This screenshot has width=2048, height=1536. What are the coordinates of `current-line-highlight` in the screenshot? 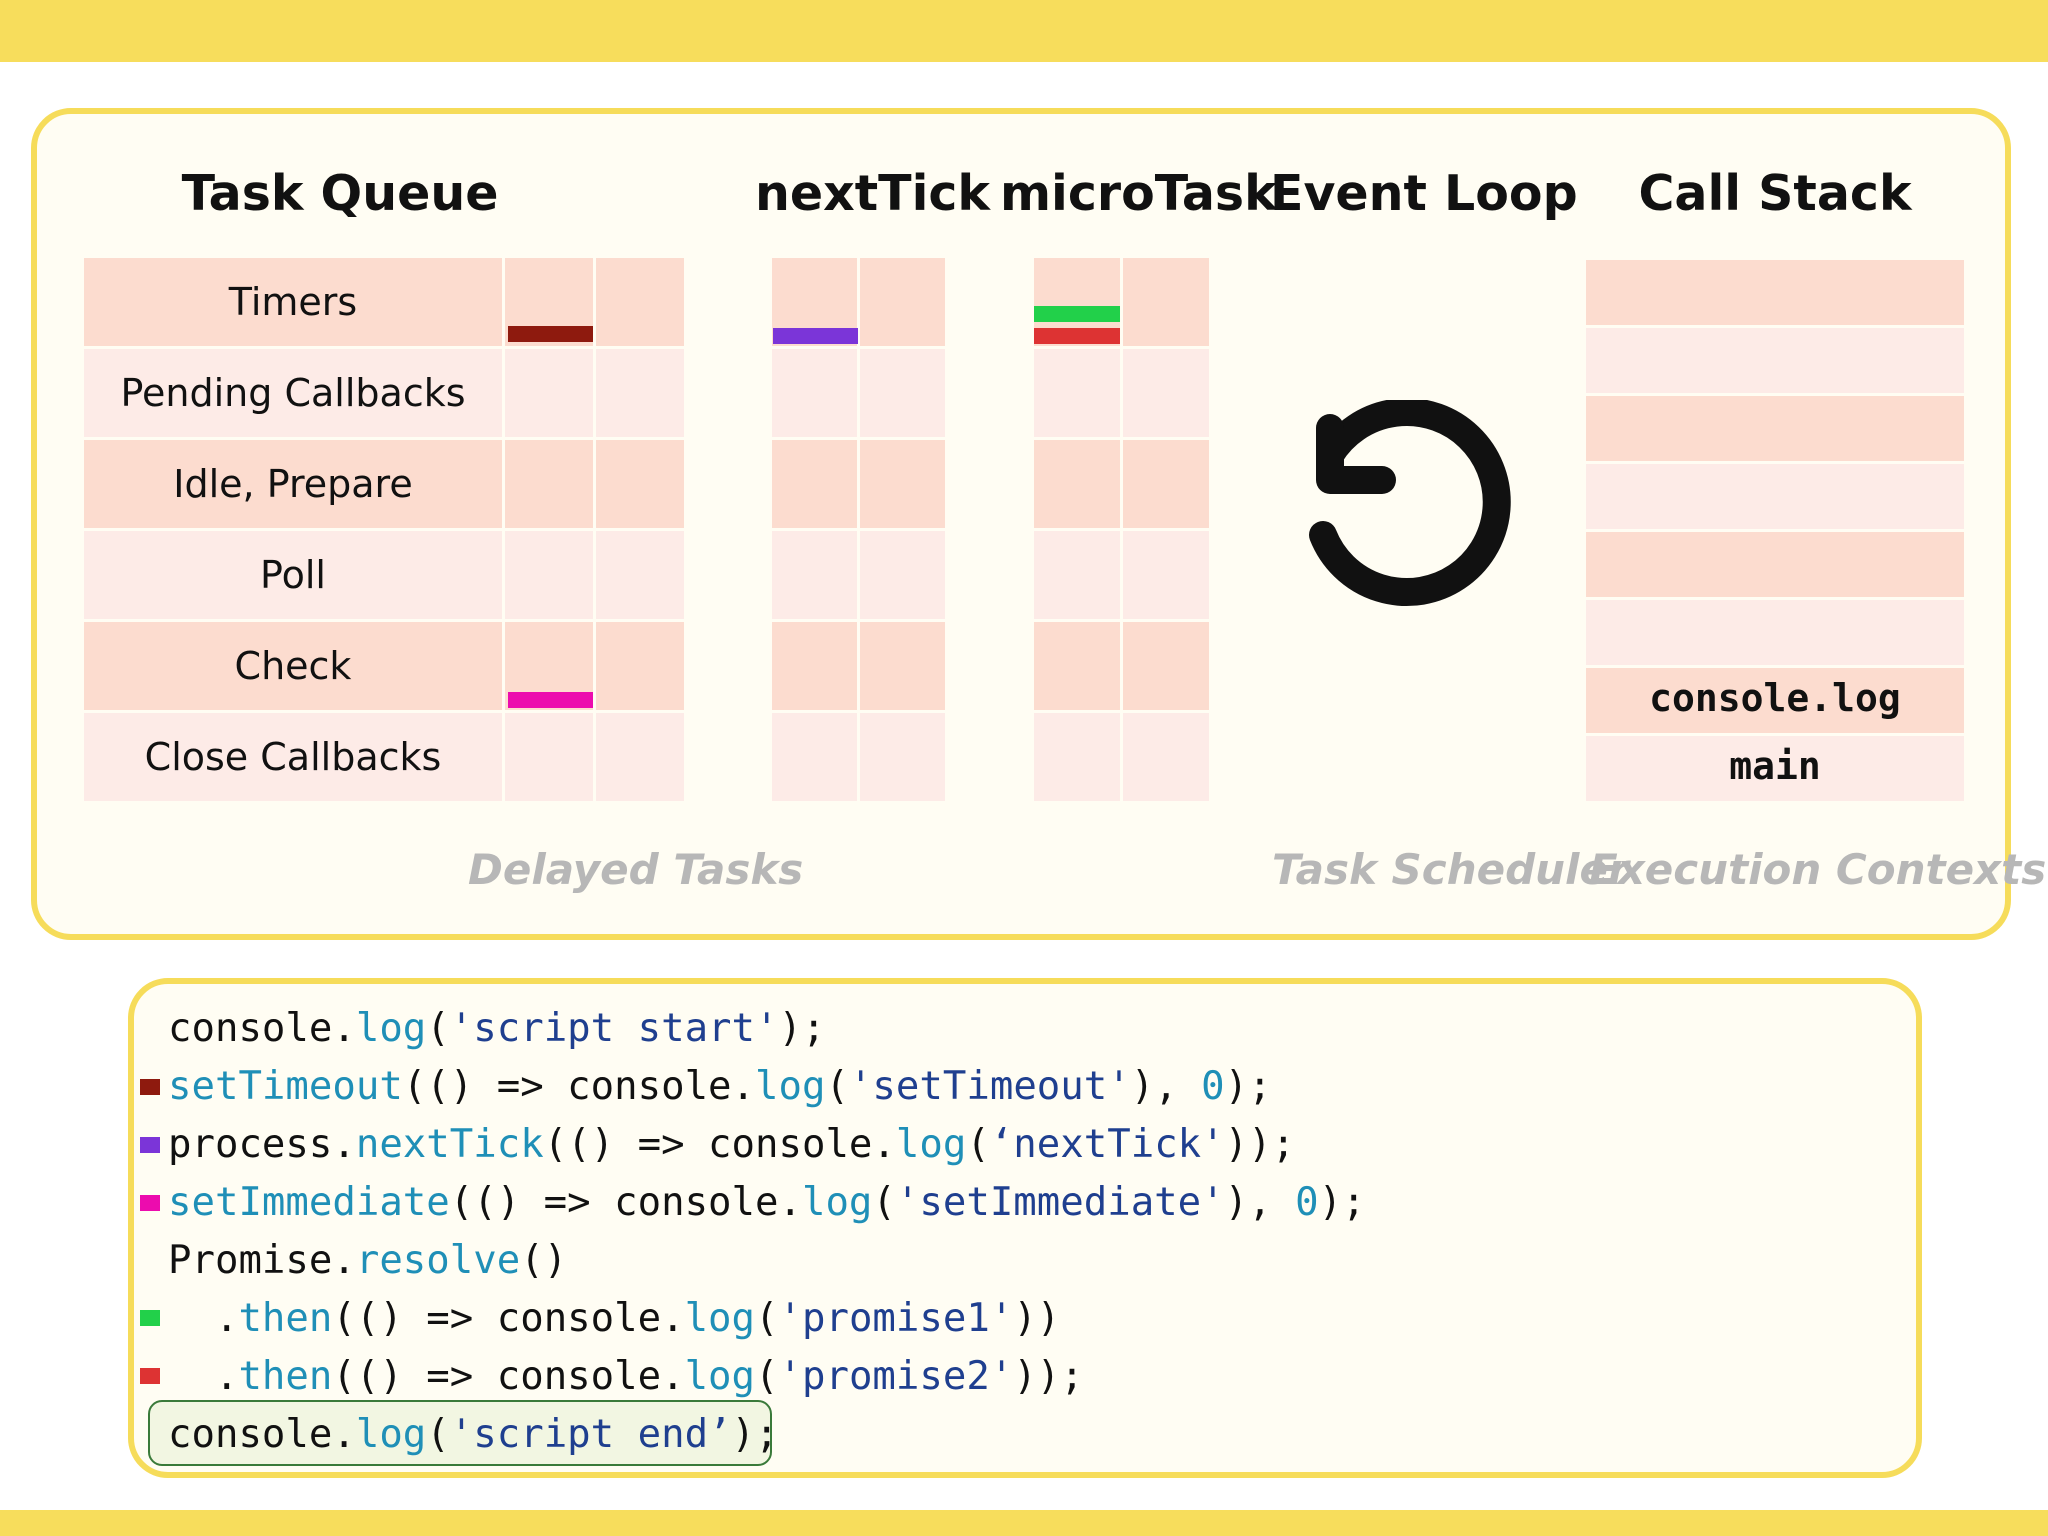 It's located at (460, 1433).